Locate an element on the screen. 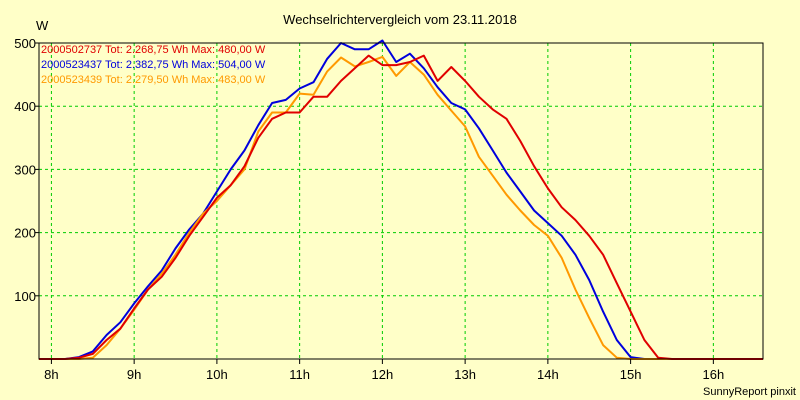 This screenshot has width=800, height=400. y-tick-label: 100 is located at coordinates (25, 296).